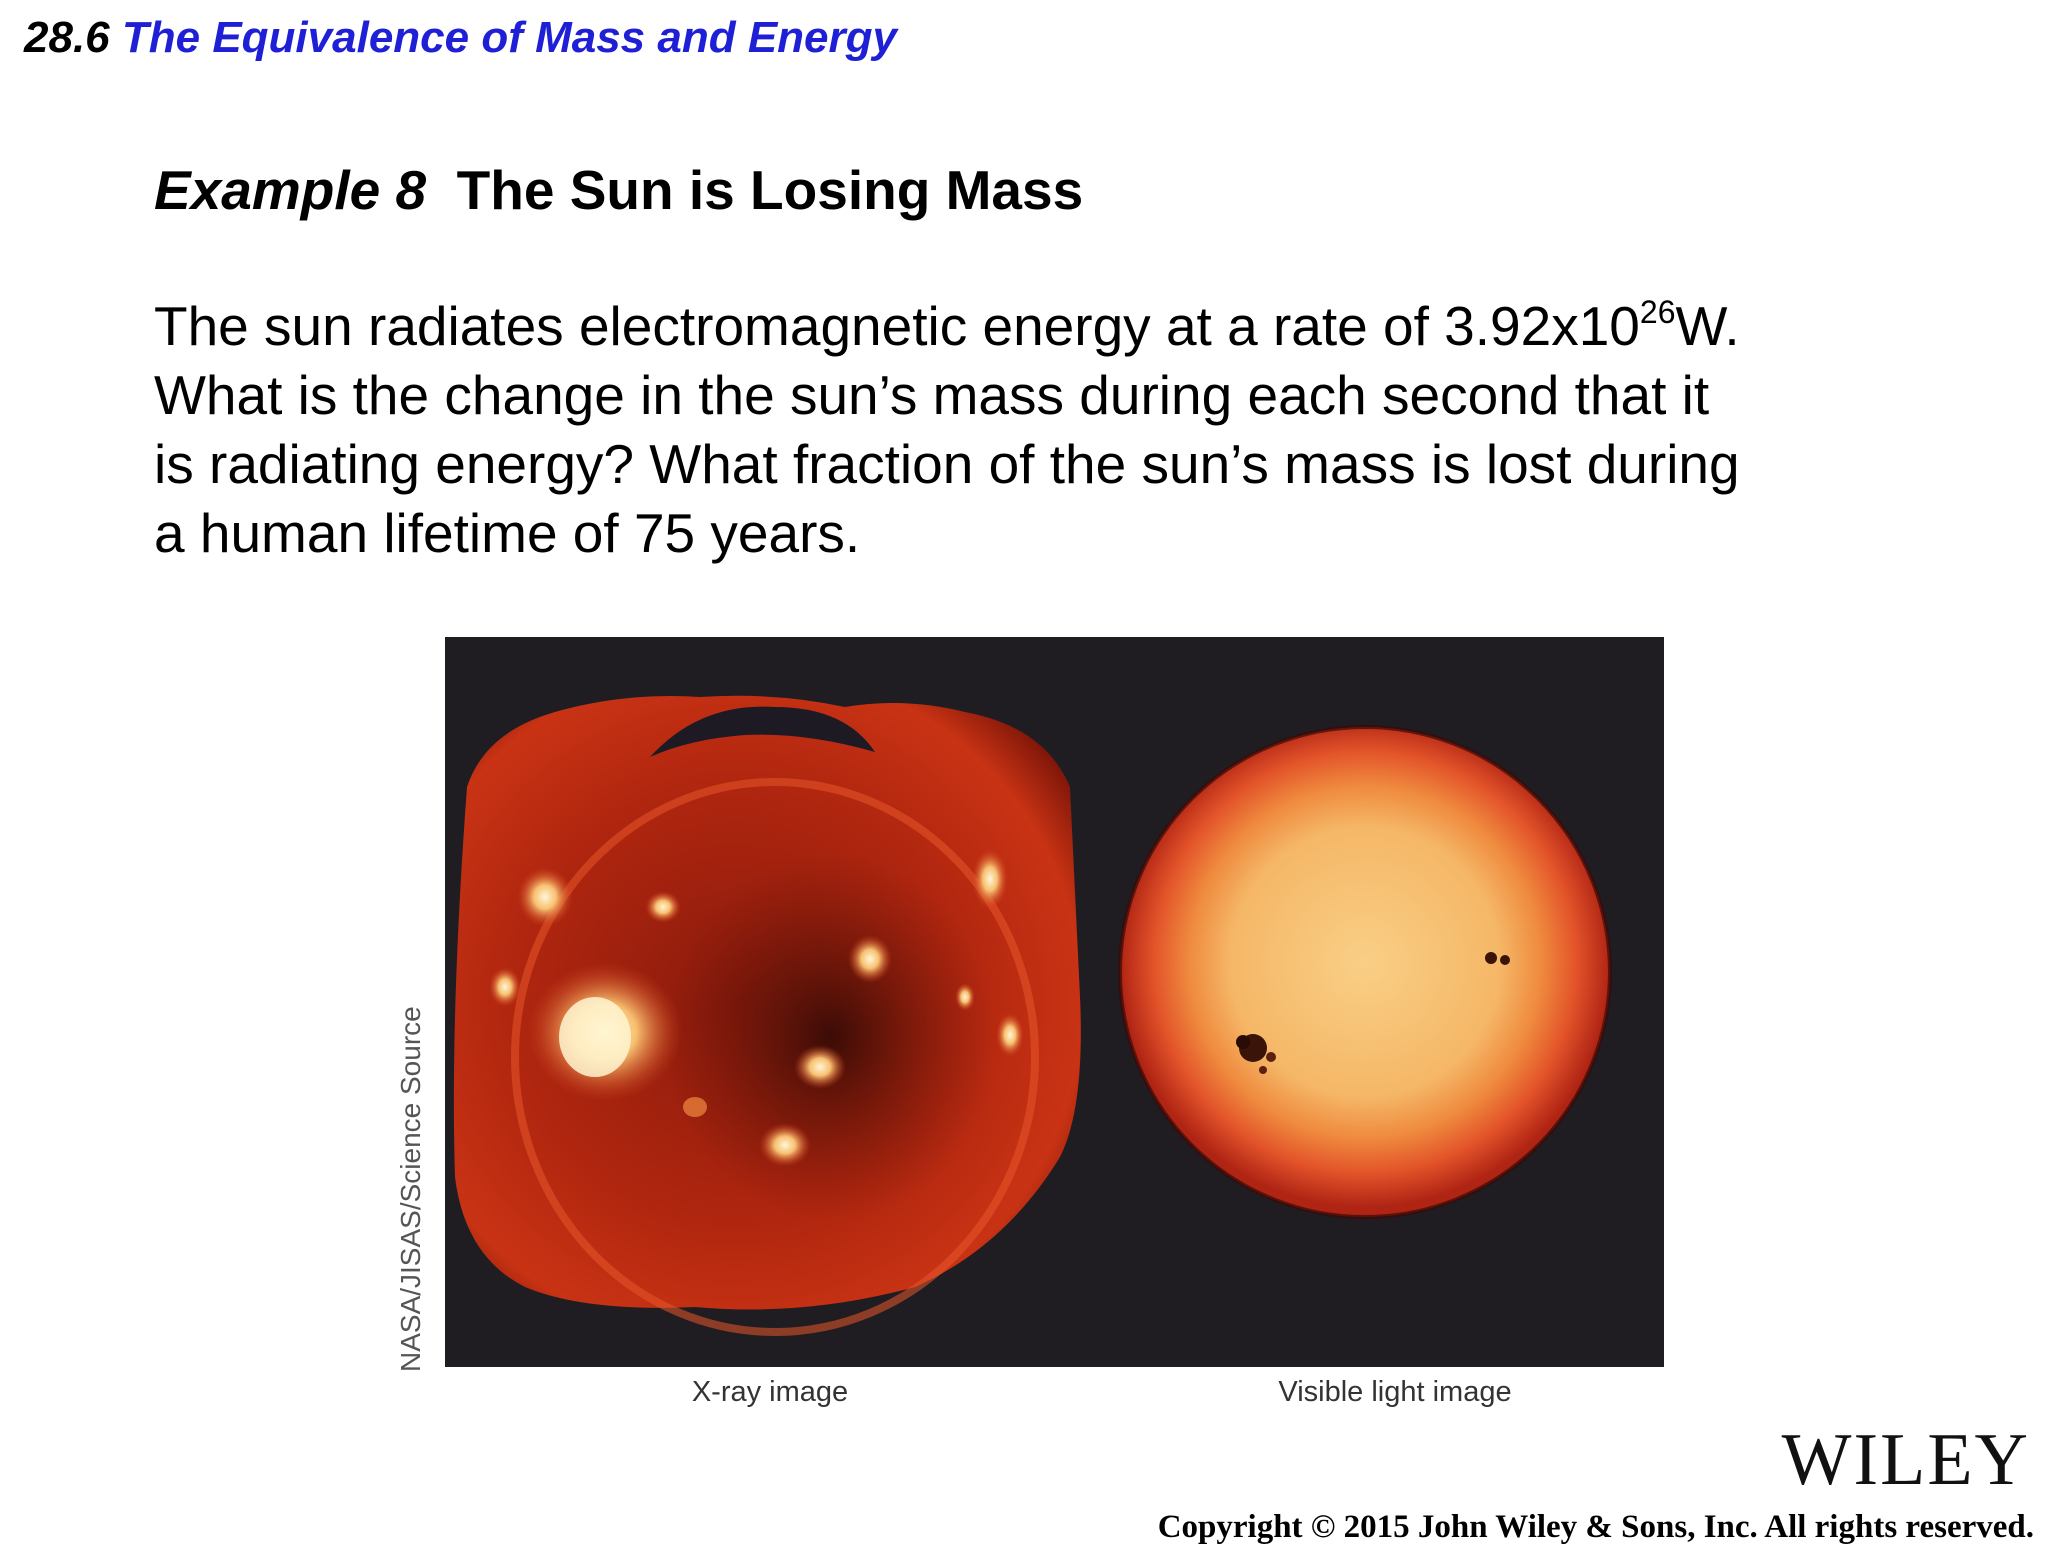 The image size is (2048, 1546). What do you see at coordinates (1657, 312) in the screenshot?
I see `exponent: 26` at bounding box center [1657, 312].